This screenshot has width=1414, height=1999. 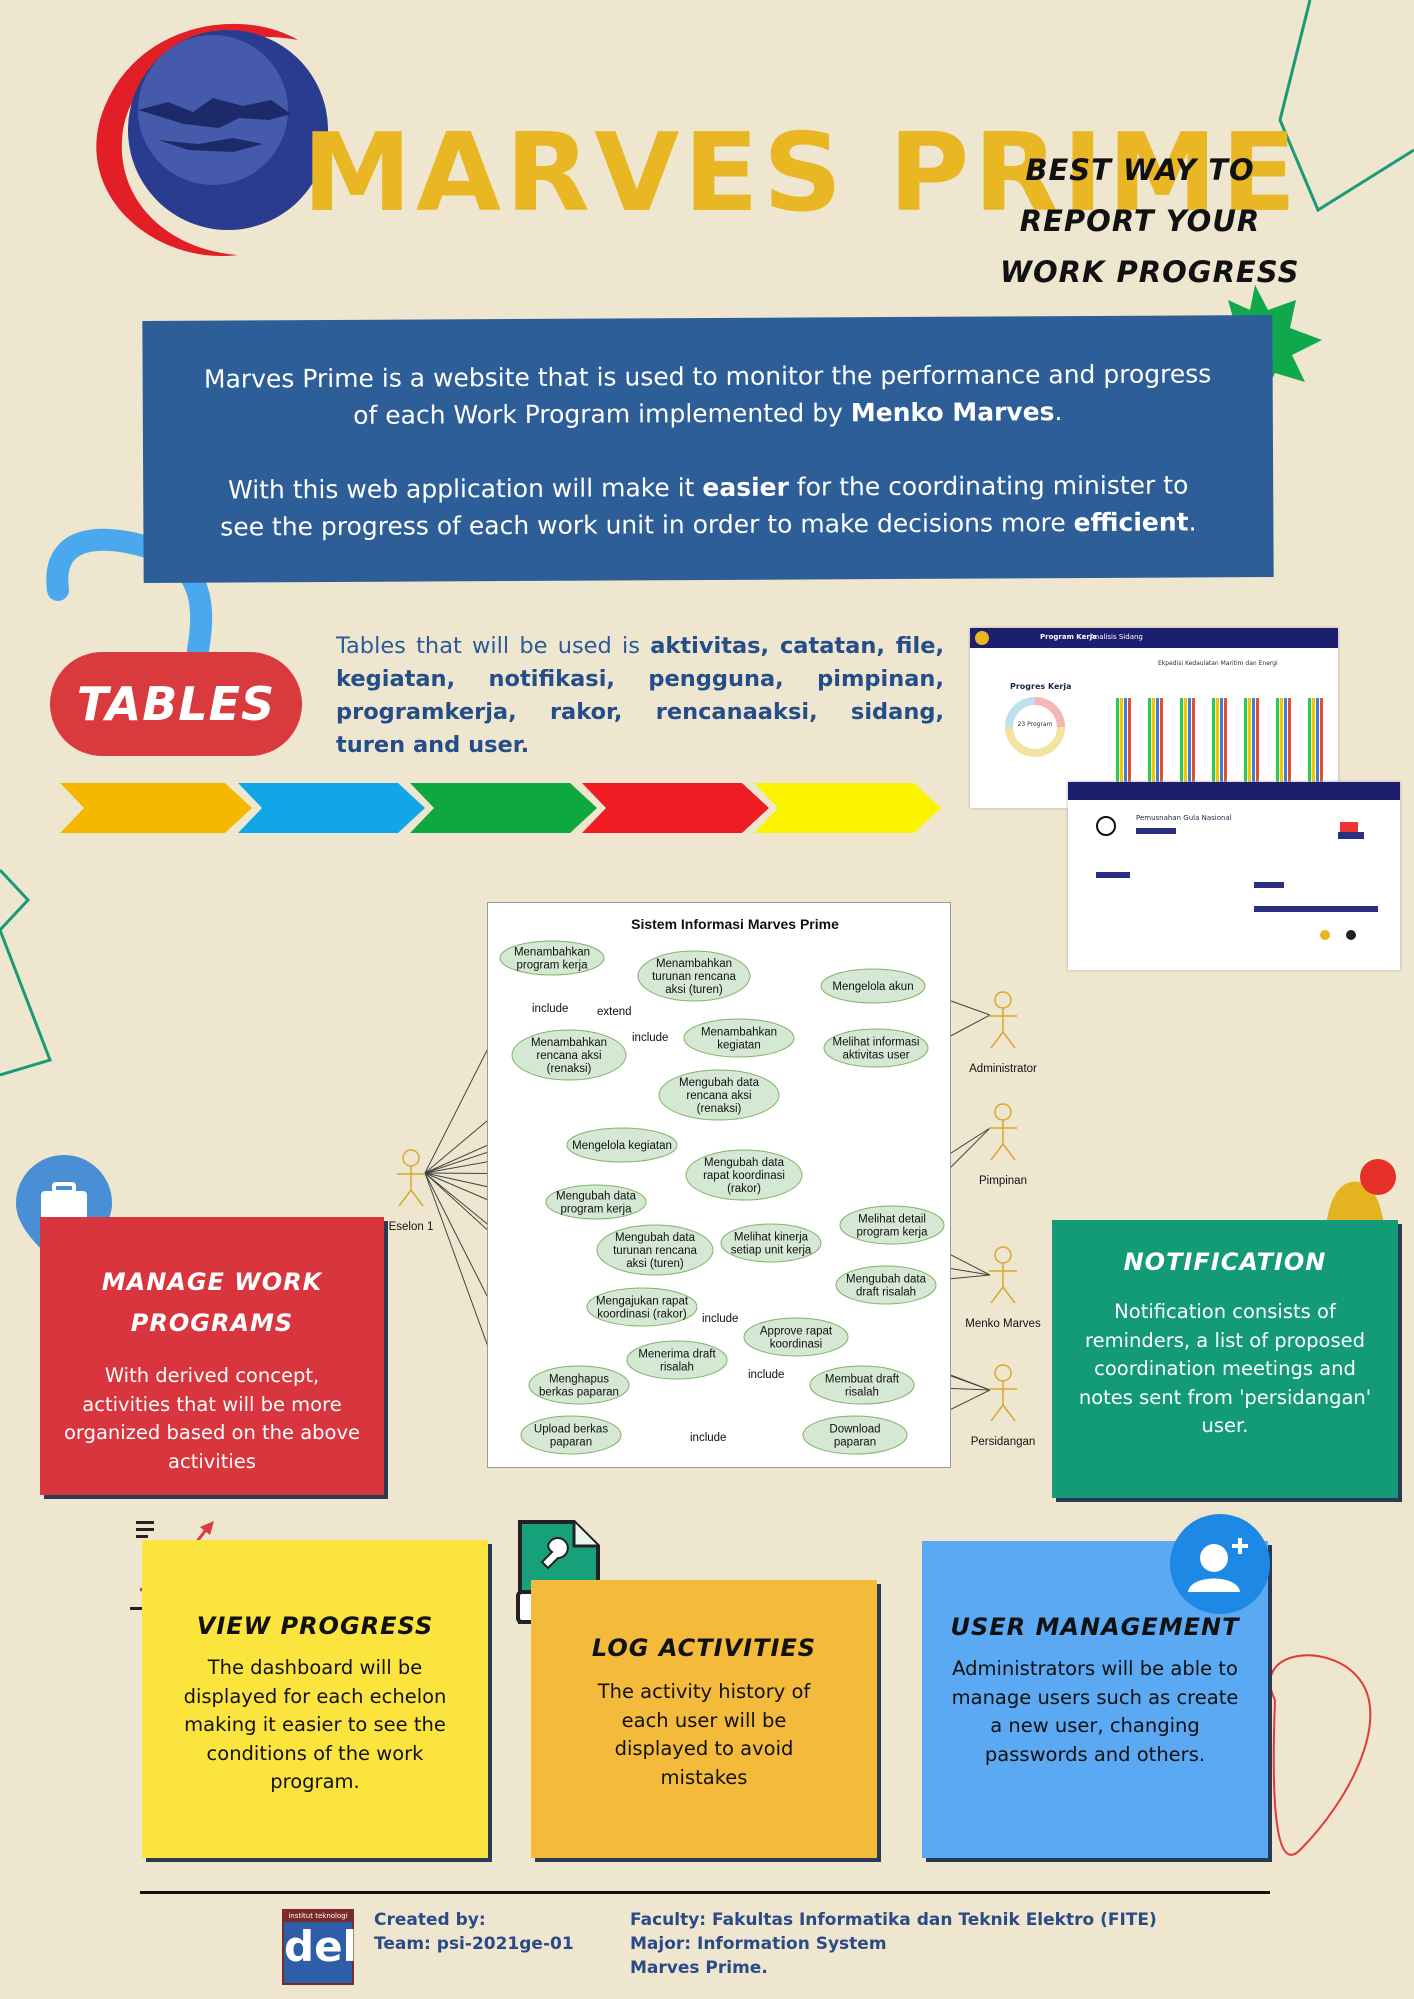 I want to click on use-case-label: draft risalah, so click(x=886, y=1293).